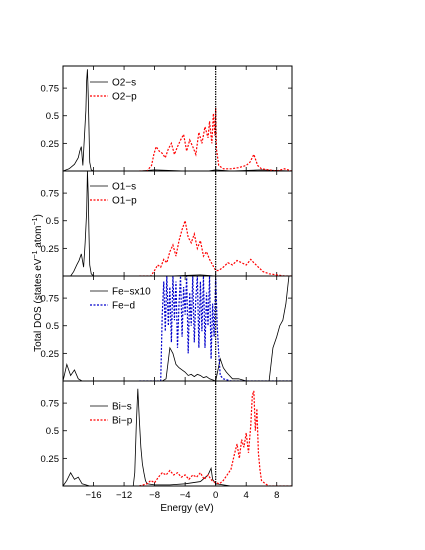 The width and height of the screenshot is (425, 550). Describe the element at coordinates (131, 292) in the screenshot. I see `legend-label: Fe−sx10` at that location.